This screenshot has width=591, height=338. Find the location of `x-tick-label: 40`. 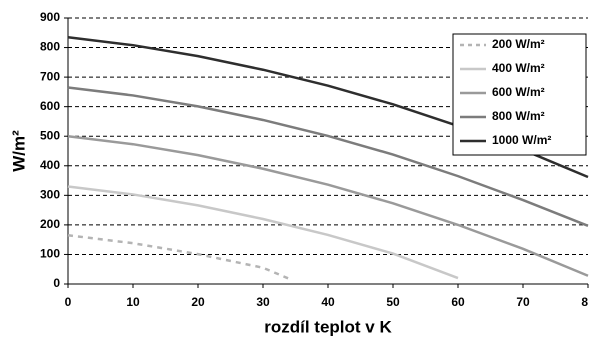

x-tick-label: 40 is located at coordinates (328, 302).